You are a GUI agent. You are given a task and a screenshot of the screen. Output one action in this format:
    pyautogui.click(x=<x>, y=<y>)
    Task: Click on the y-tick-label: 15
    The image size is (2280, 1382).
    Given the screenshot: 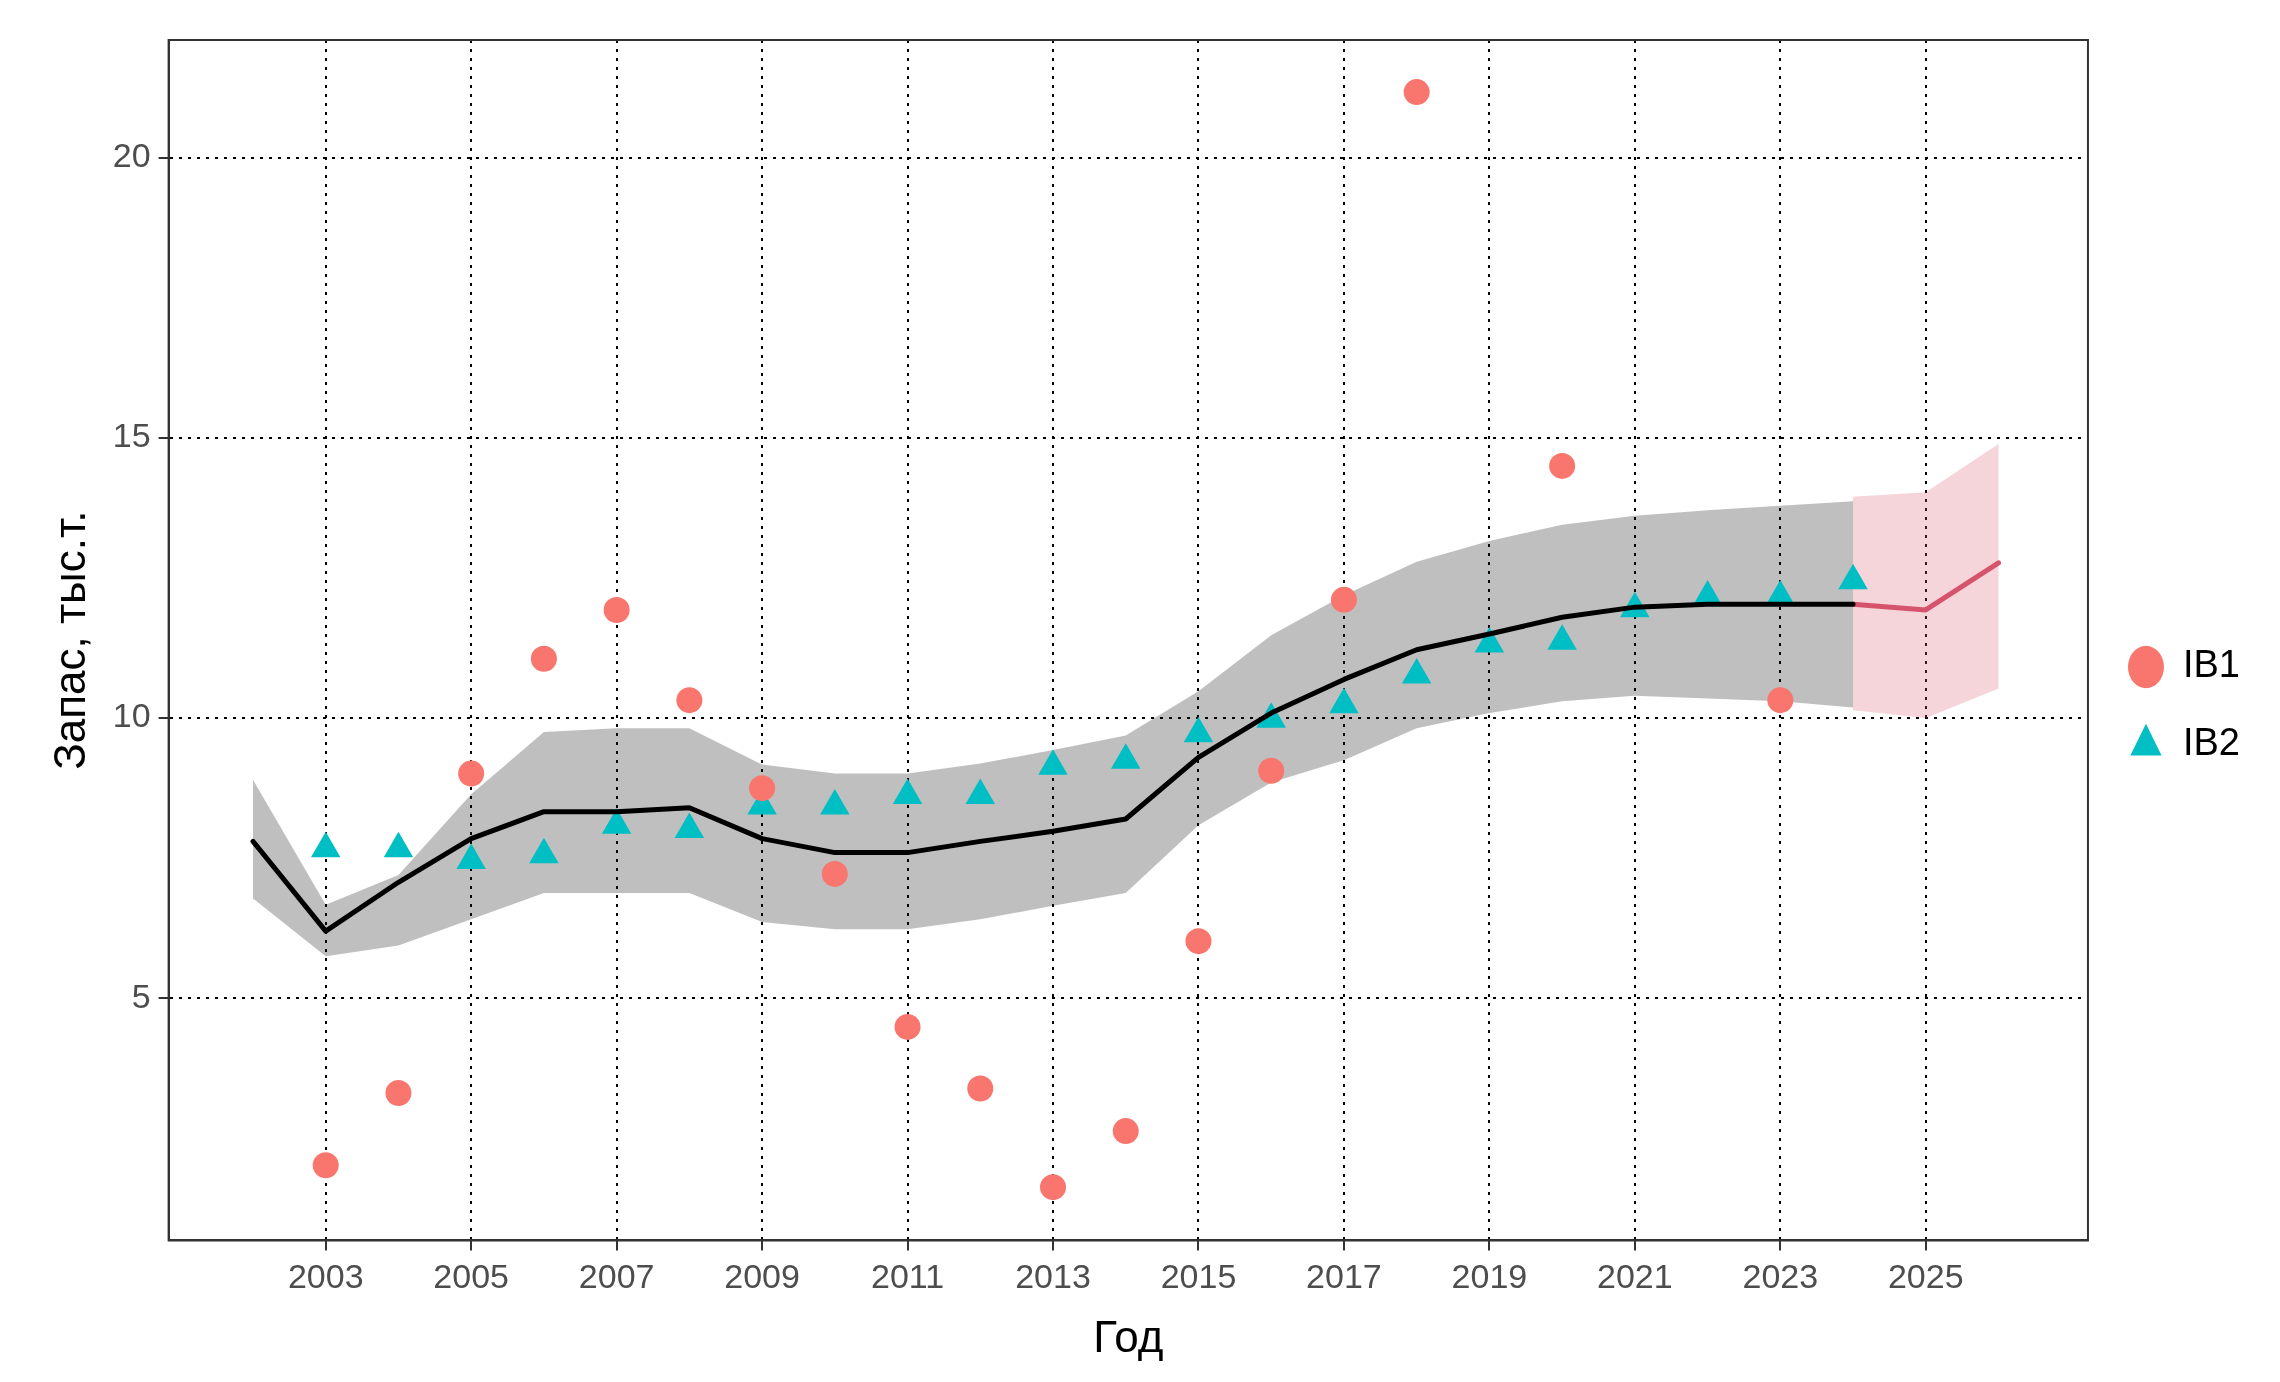 What is the action you would take?
    pyautogui.click(x=131, y=435)
    